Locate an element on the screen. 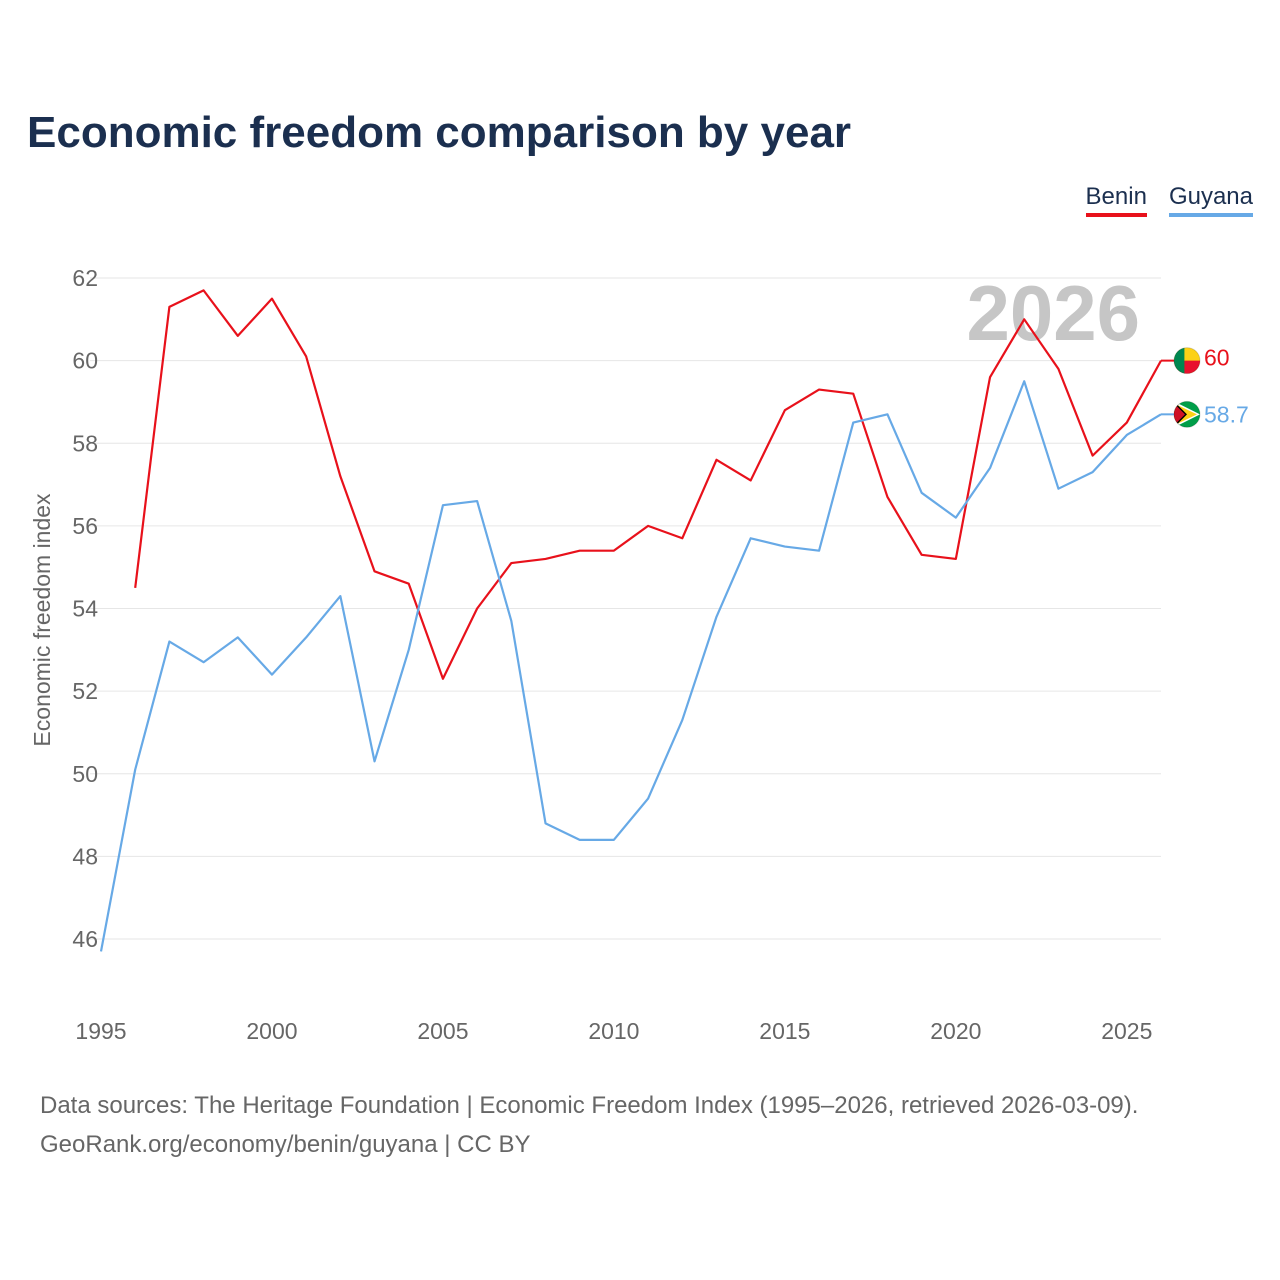  chart-title: Economic freedom comparison by year is located at coordinates (439, 132).